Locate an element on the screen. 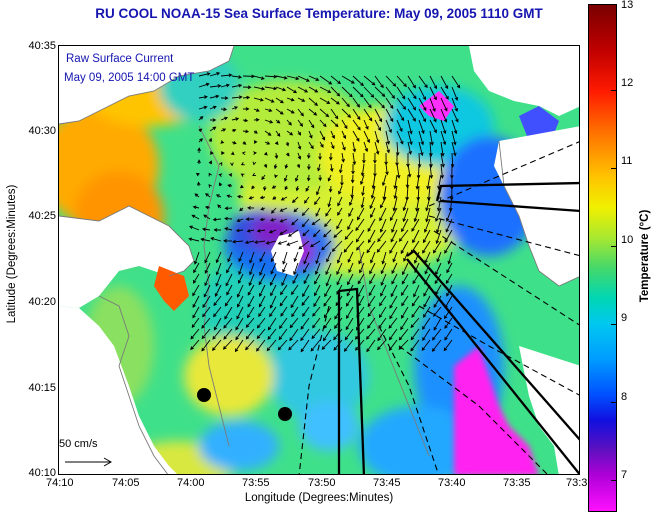  x-tick-label: 73:45 is located at coordinates (387, 483).